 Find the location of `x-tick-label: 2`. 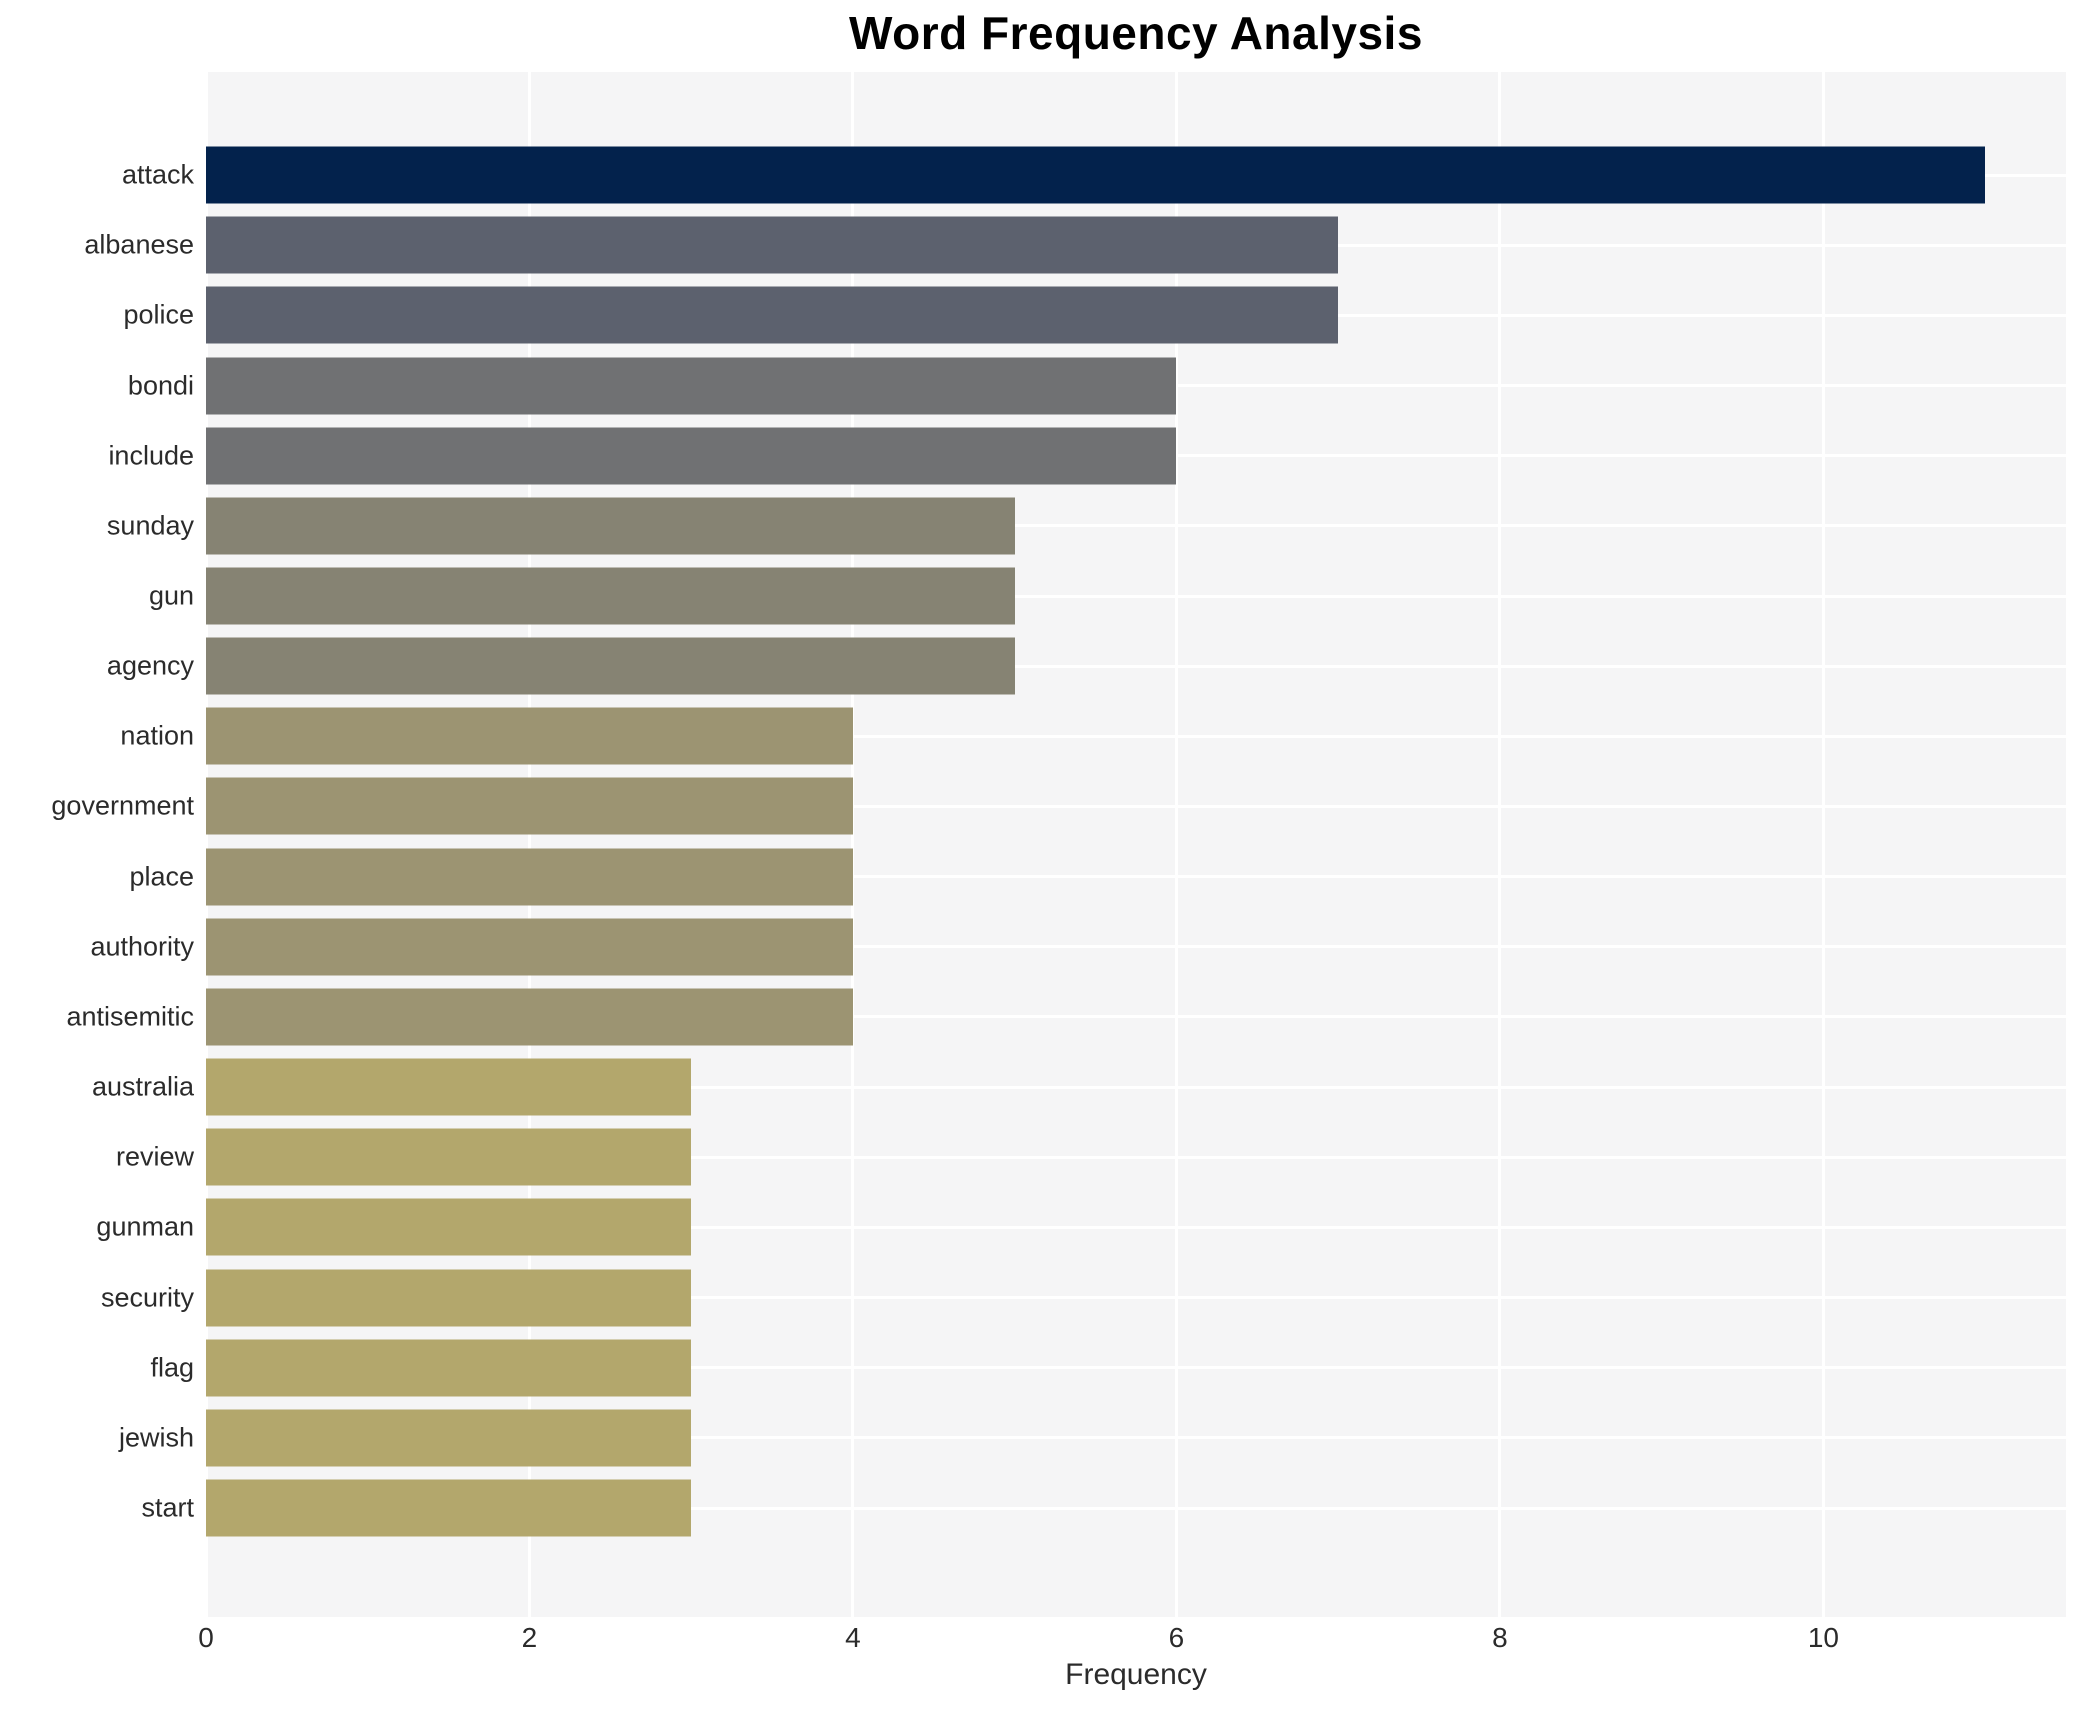

x-tick-label: 2 is located at coordinates (529, 1637).